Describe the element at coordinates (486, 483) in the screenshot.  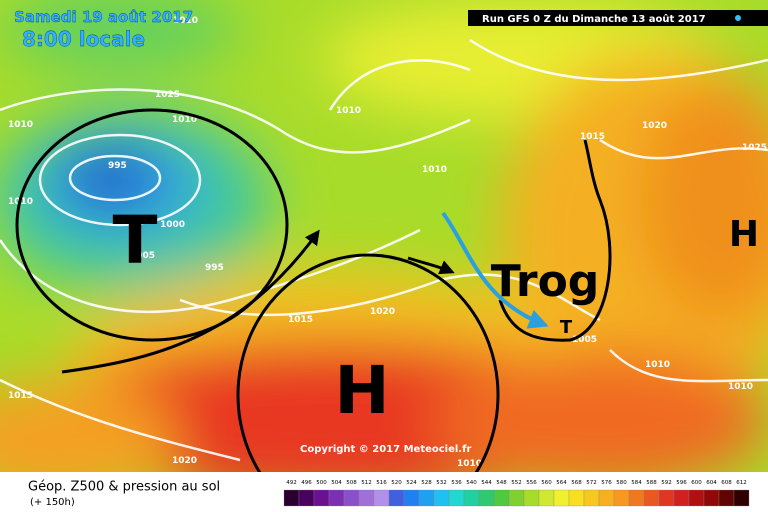
I see `colorbar-label: 544` at that location.